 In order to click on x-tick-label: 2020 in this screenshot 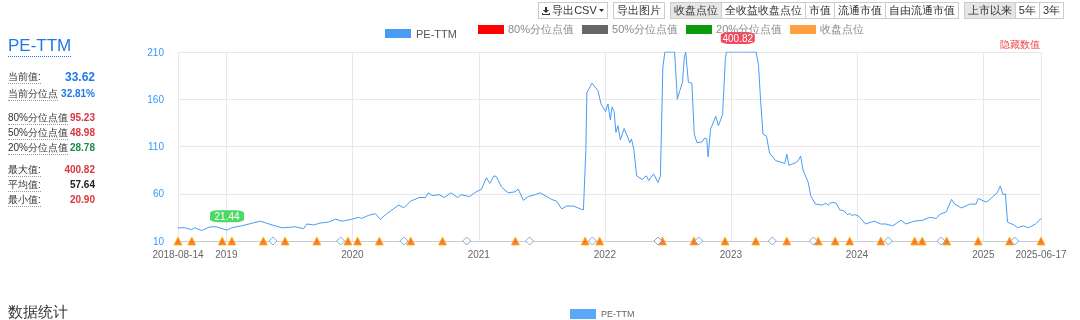, I will do `click(352, 254)`.